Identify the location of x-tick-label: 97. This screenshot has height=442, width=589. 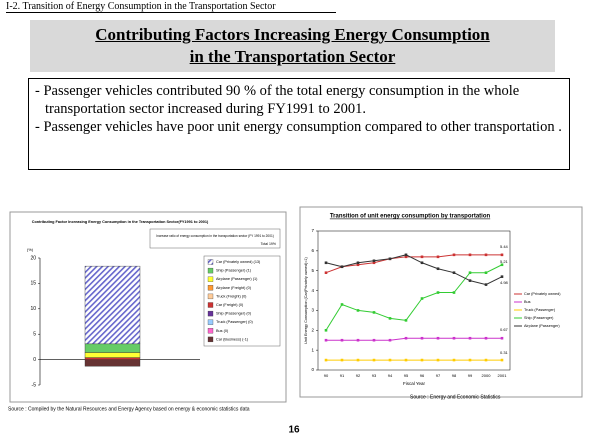
(438, 375).